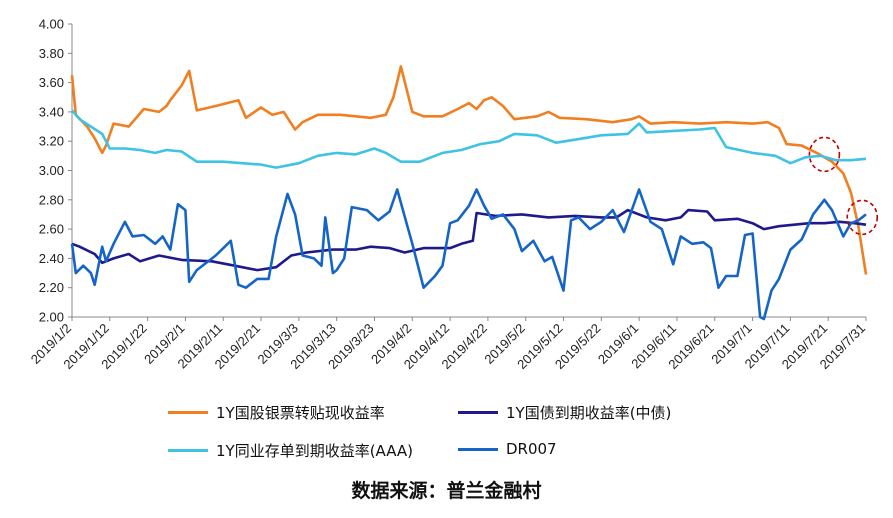 Image resolution: width=893 pixels, height=518 pixels. What do you see at coordinates (51, 199) in the screenshot?
I see `y-tick-label: 2.80` at bounding box center [51, 199].